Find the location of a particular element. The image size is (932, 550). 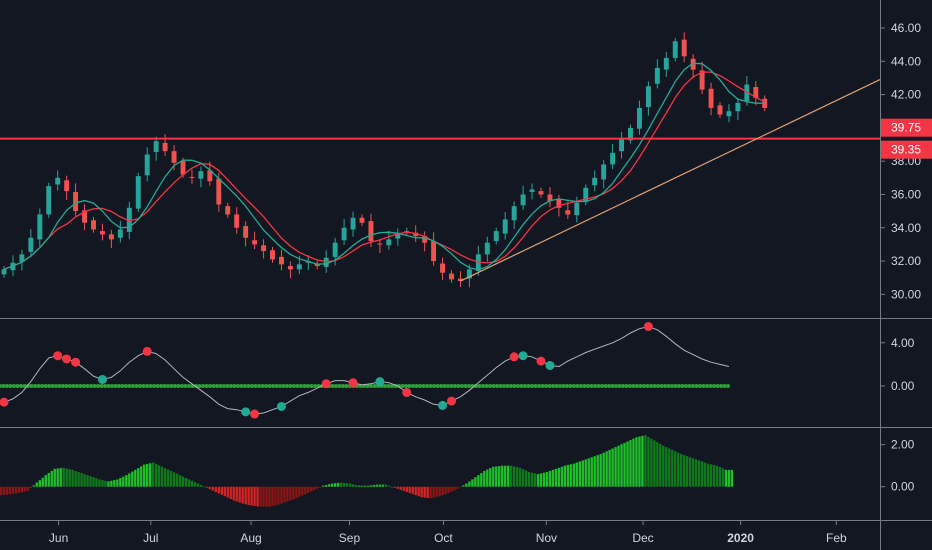

time-axis: Jun Jul Aug Sep Oct Nov Dec 2020 Feb is located at coordinates (448, 532).